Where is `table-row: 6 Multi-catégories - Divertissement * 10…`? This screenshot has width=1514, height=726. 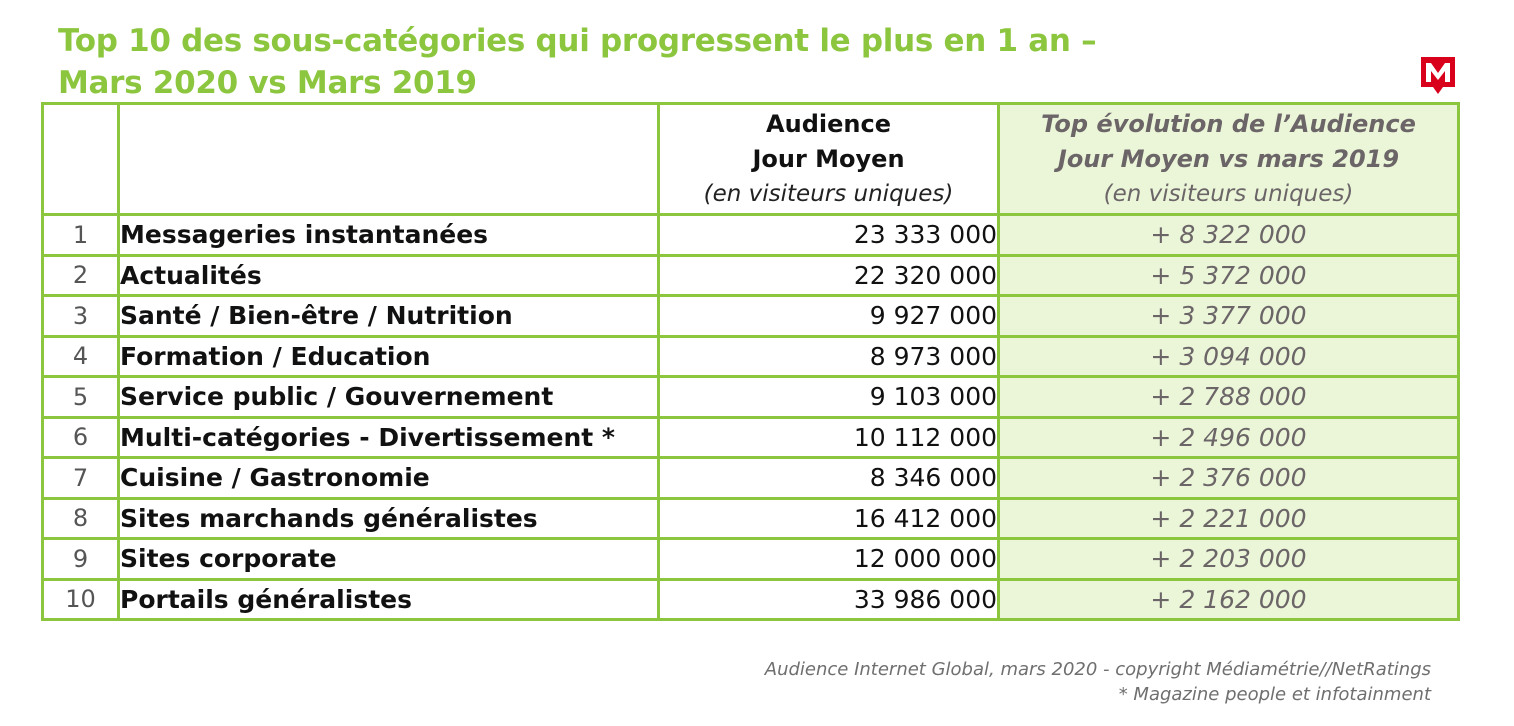 table-row: 6 Multi-catégories - Divertissement * 10… is located at coordinates (750, 437).